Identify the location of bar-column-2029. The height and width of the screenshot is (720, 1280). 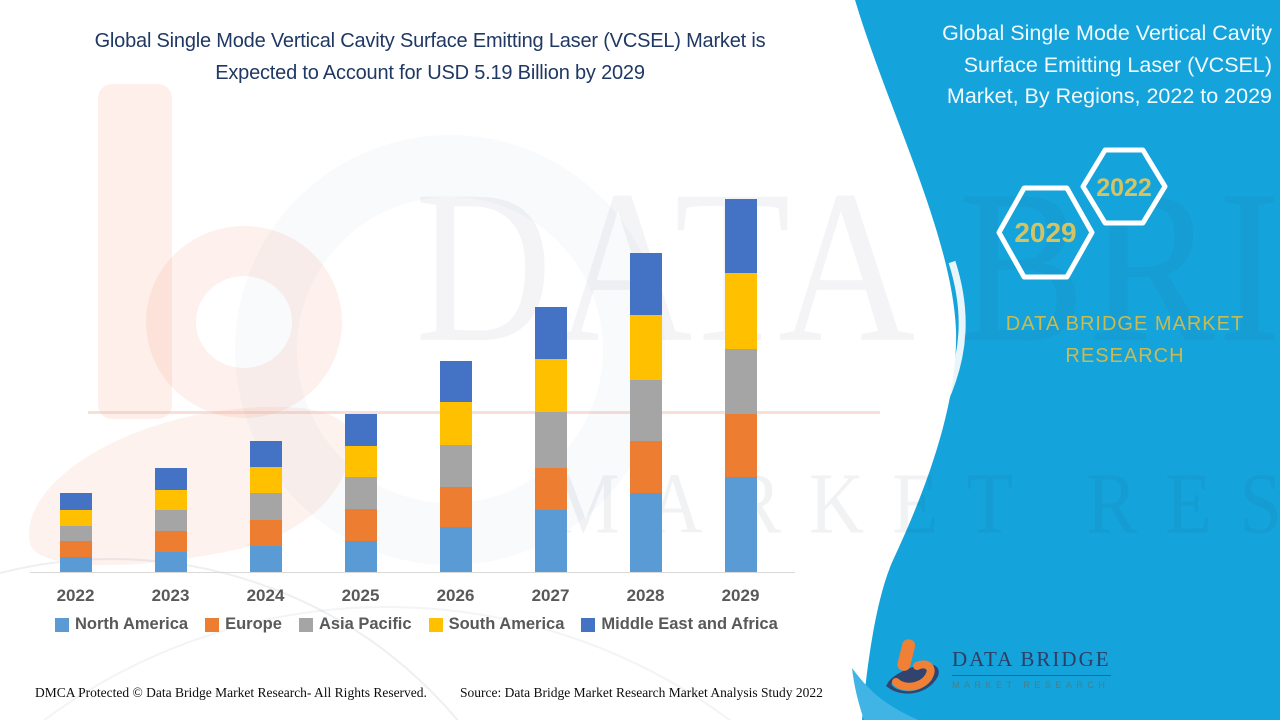
(740, 383).